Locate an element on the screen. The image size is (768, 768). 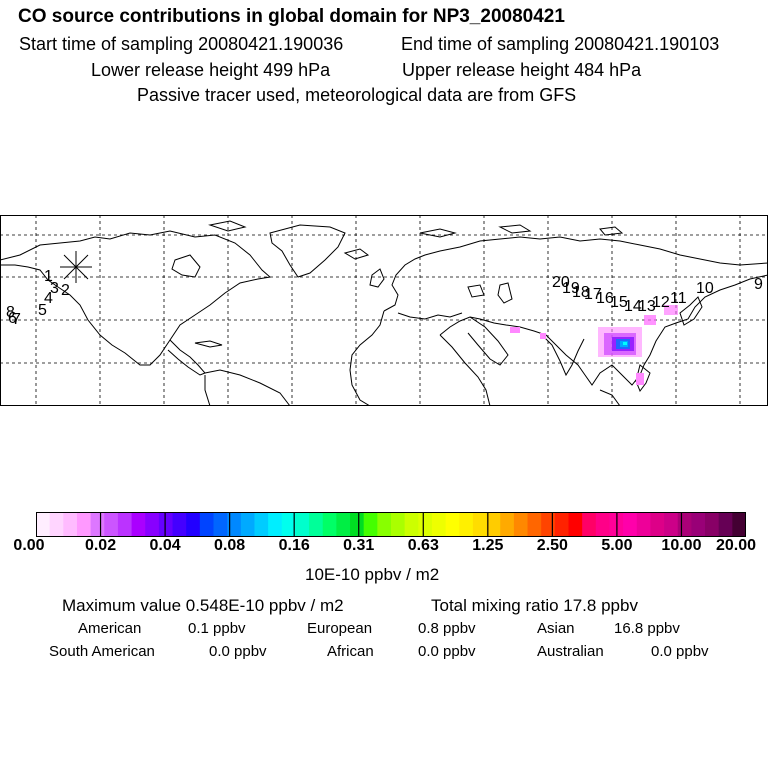
african-value: 0.0 ppbv is located at coordinates (447, 651).